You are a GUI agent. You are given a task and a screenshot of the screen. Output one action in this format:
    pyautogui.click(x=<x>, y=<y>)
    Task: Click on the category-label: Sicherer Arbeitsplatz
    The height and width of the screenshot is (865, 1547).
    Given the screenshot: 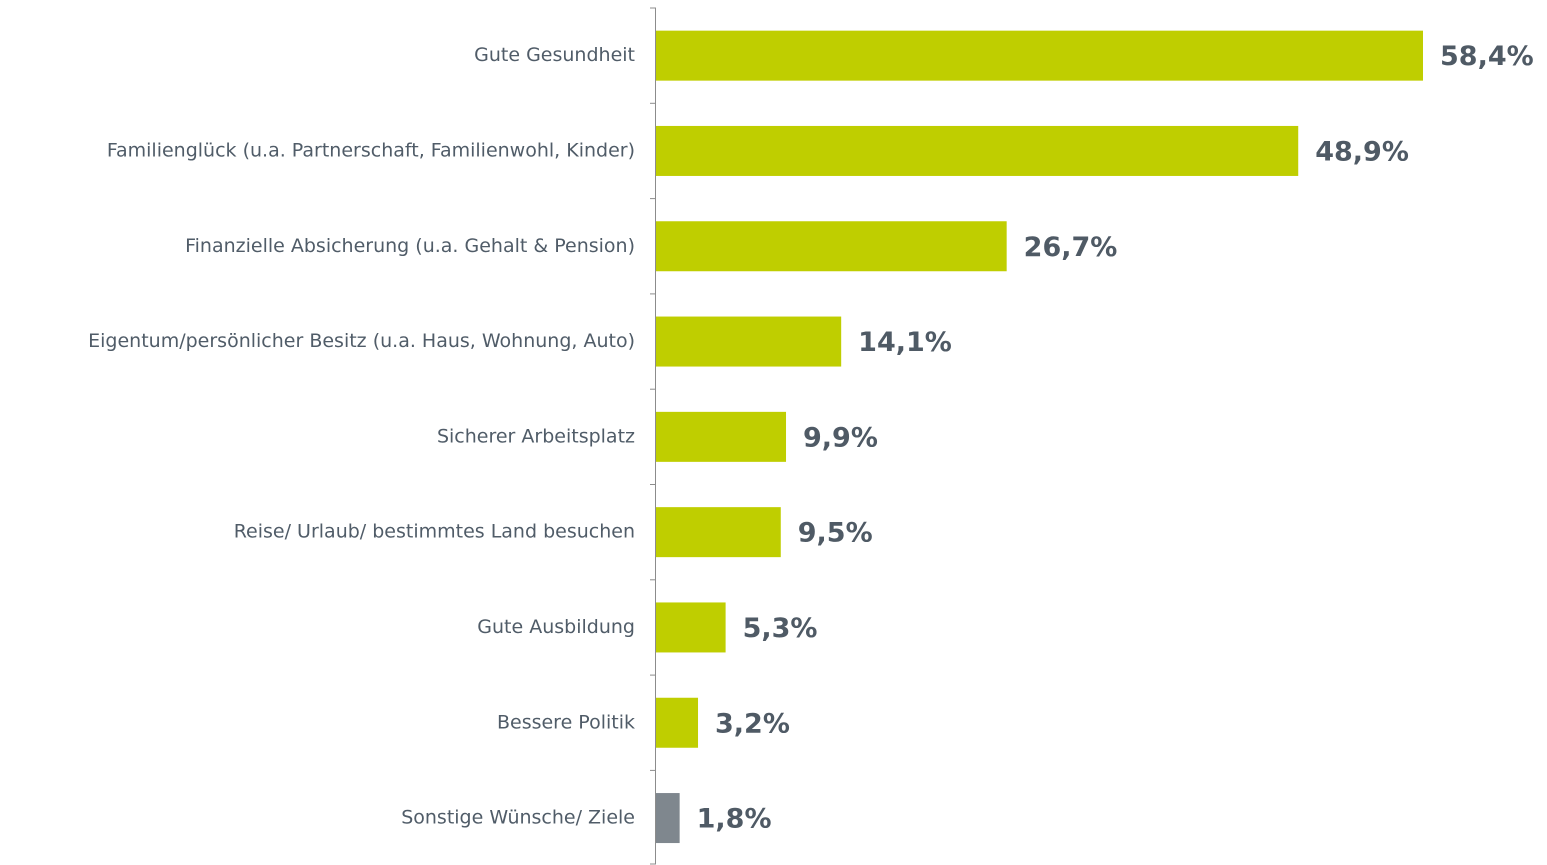 What is the action you would take?
    pyautogui.click(x=536, y=436)
    